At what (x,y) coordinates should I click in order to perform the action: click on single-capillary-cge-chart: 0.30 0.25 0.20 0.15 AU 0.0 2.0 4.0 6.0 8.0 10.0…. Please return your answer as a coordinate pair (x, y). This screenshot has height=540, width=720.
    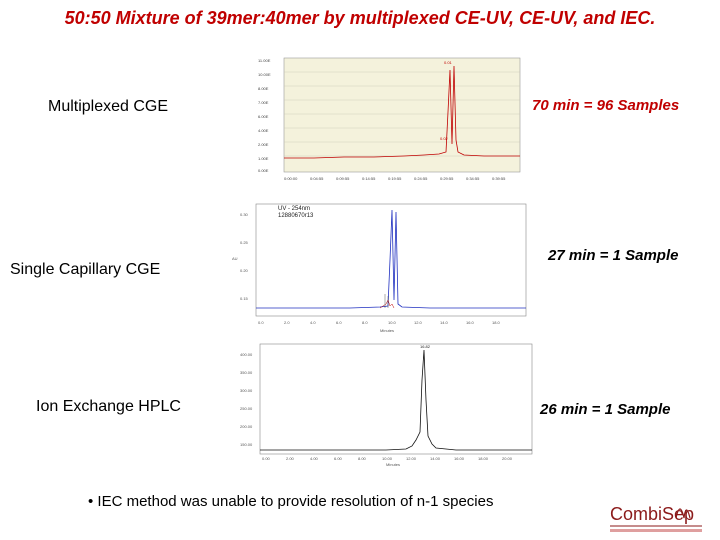
    Looking at the image, I should click on (385, 270).